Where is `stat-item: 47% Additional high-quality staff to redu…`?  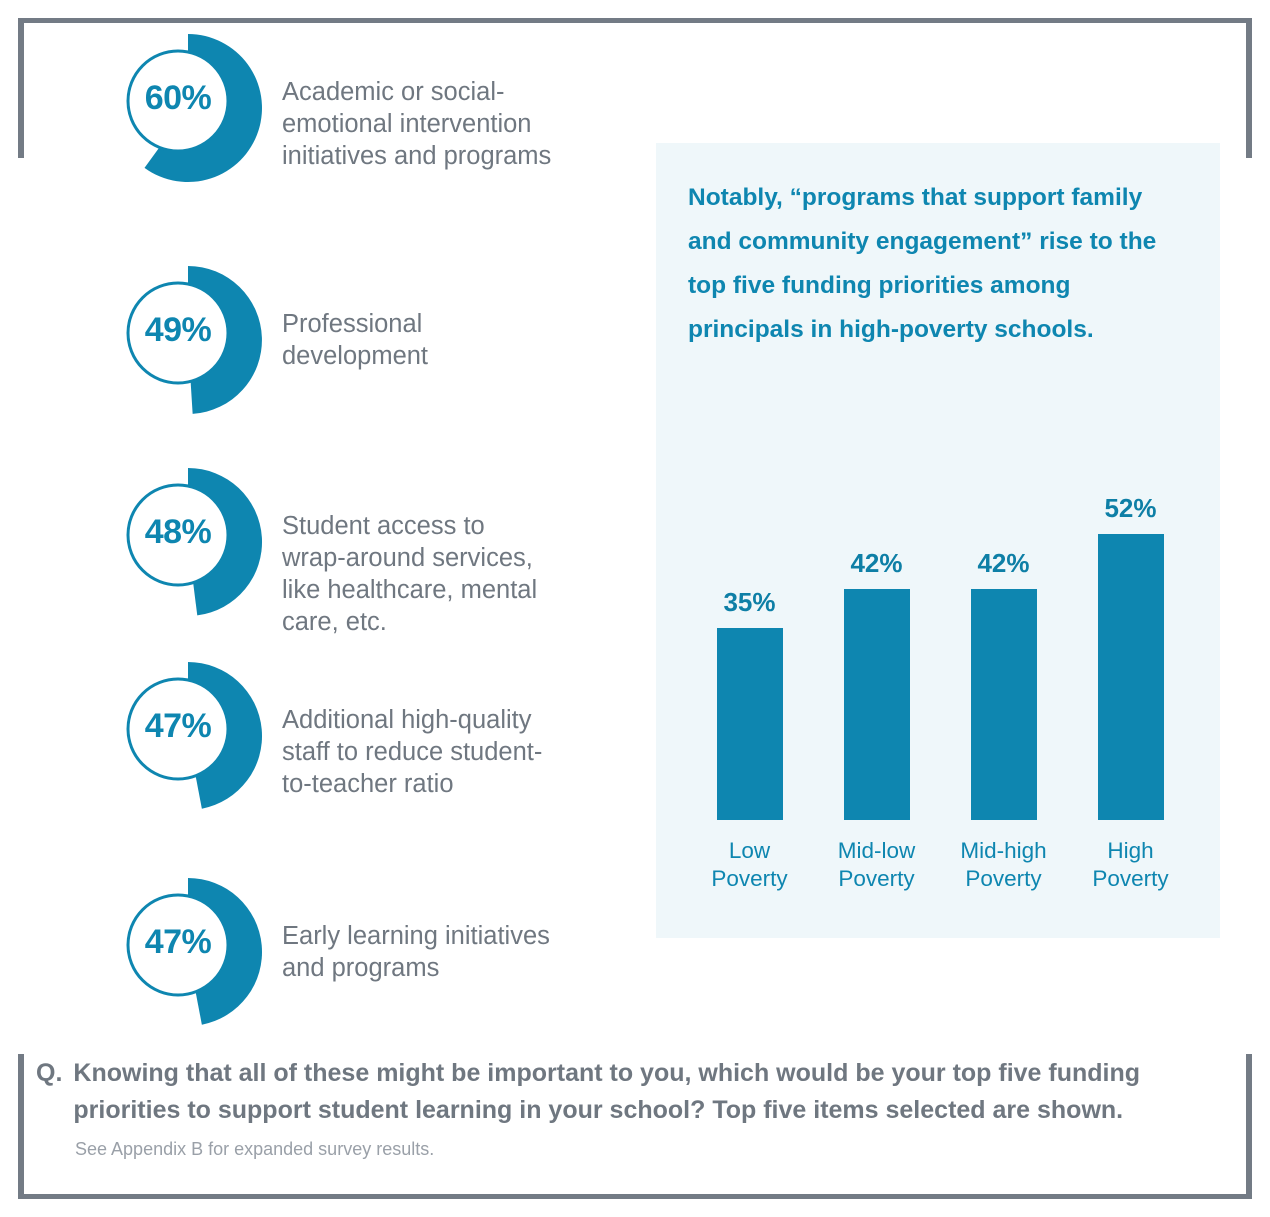
stat-item: 47% Additional high-quality staff to redu… is located at coordinates (368, 745).